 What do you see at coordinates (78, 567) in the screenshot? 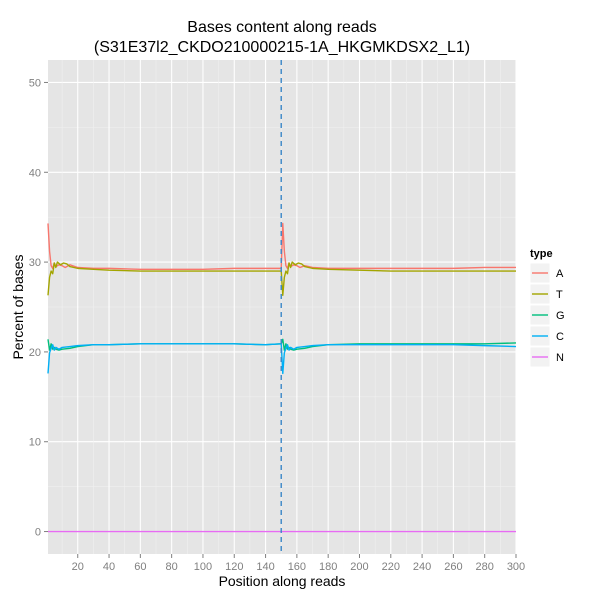
I see `x-tick-label: 20` at bounding box center [78, 567].